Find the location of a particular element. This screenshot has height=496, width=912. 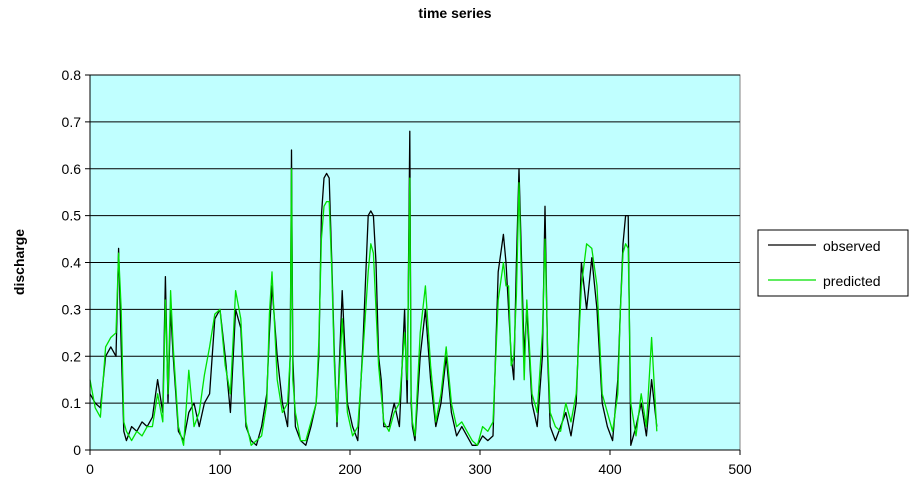

y-tick-label: 0.4 is located at coordinates (72, 263).